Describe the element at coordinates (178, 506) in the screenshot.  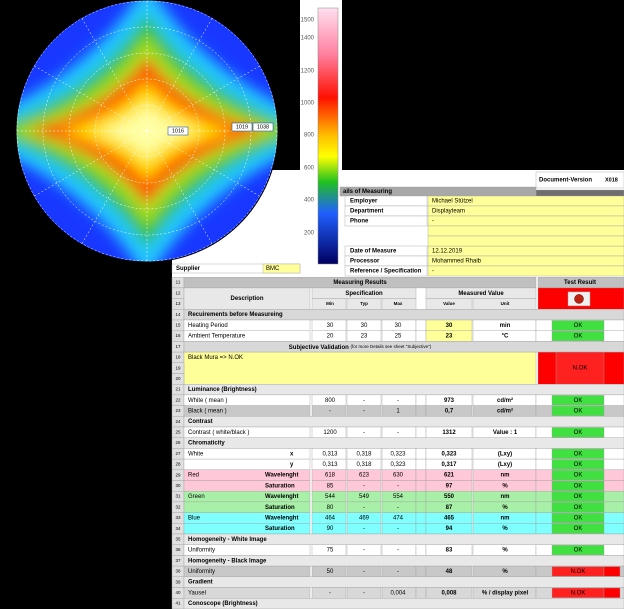
I see `row-number: 32` at that location.